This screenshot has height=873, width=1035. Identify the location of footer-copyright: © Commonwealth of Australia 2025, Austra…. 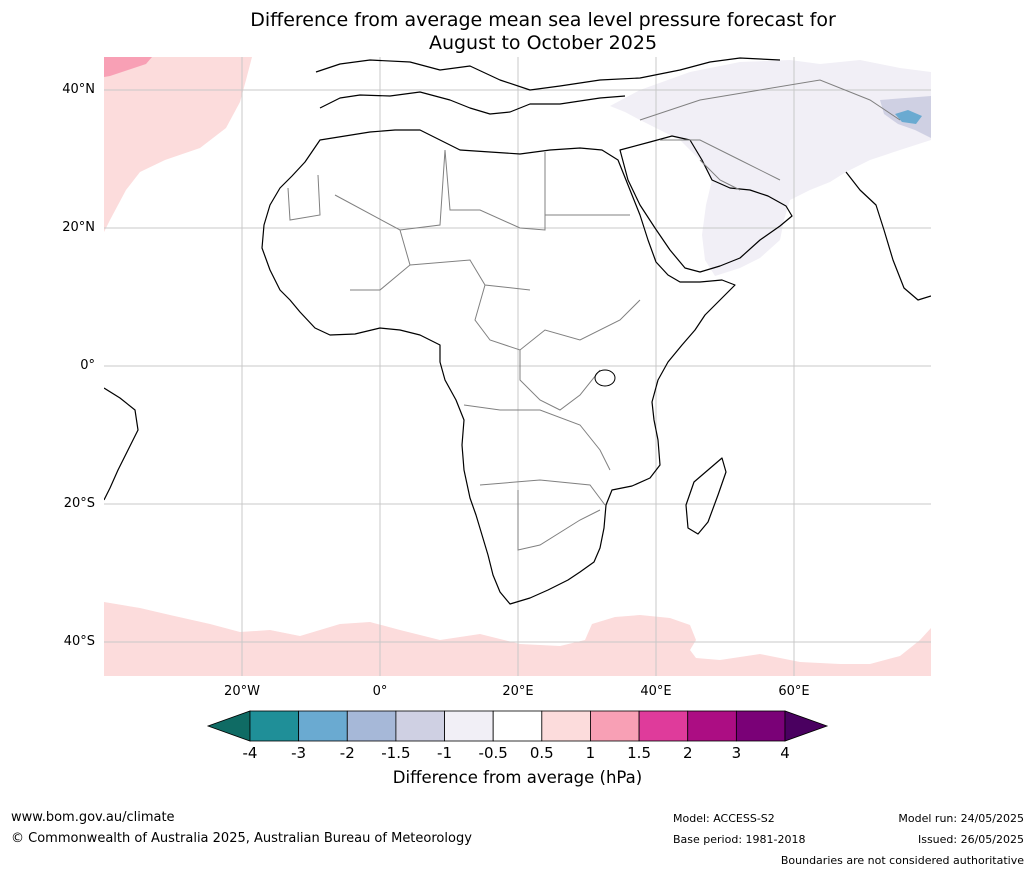
(241, 838).